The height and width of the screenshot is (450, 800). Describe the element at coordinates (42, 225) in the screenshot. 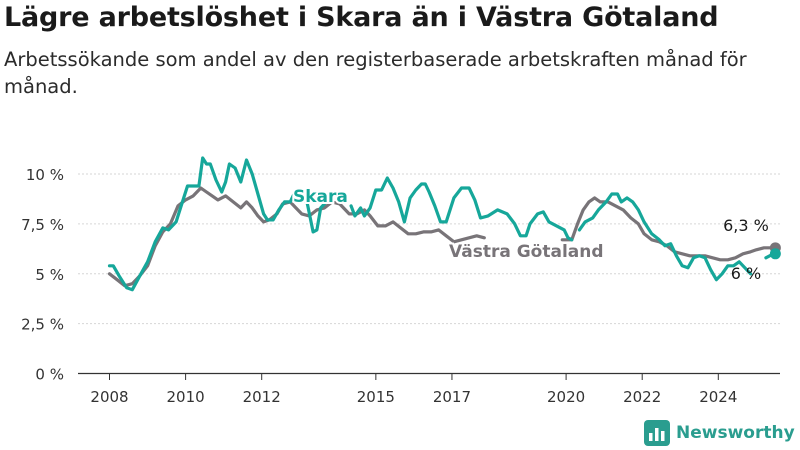

I see `y-tick-label: 7,5 %` at that location.